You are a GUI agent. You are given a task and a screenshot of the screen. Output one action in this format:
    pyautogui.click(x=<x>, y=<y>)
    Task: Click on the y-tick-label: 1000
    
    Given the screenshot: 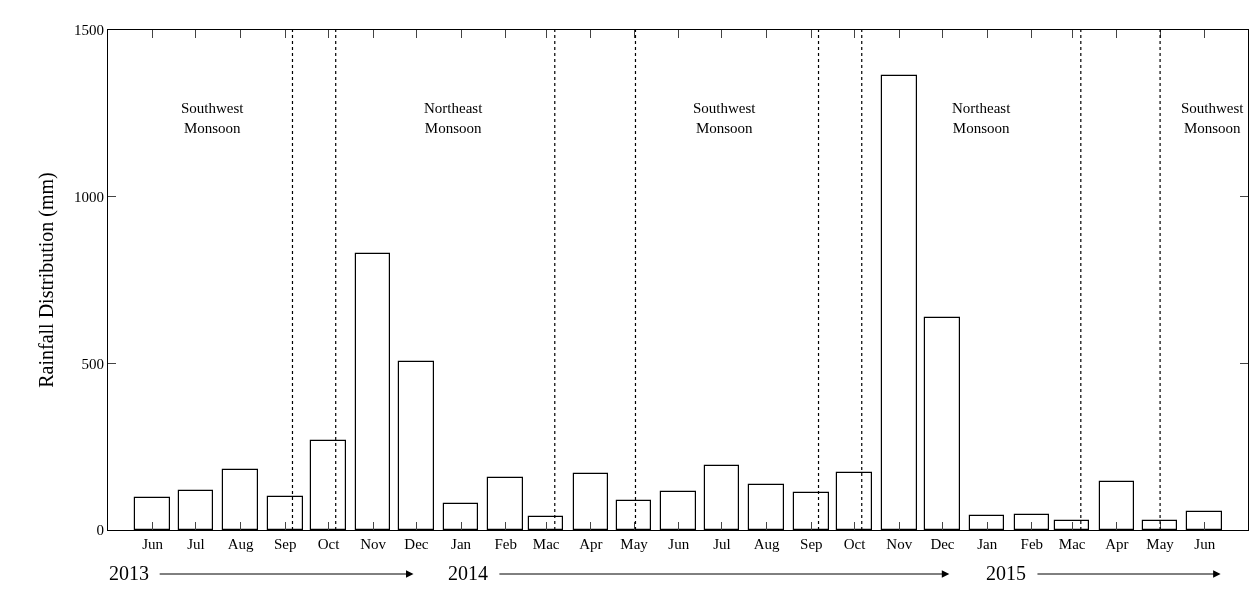 What is the action you would take?
    pyautogui.click(x=89, y=196)
    